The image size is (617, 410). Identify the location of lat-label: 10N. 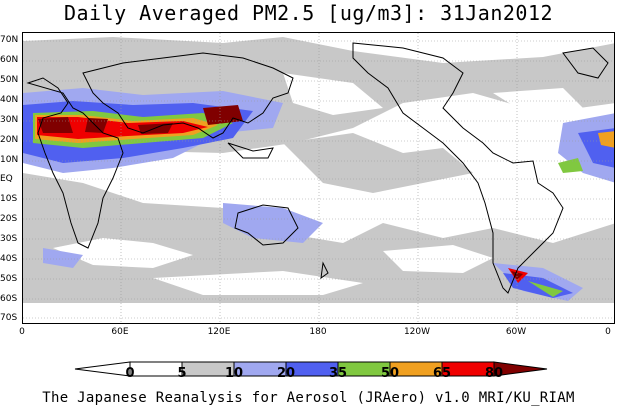
(9, 160).